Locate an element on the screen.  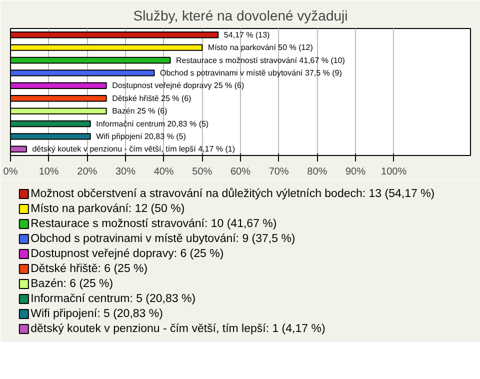
data-label: Informační centrum 20,83 % (5) is located at coordinates (152, 123).